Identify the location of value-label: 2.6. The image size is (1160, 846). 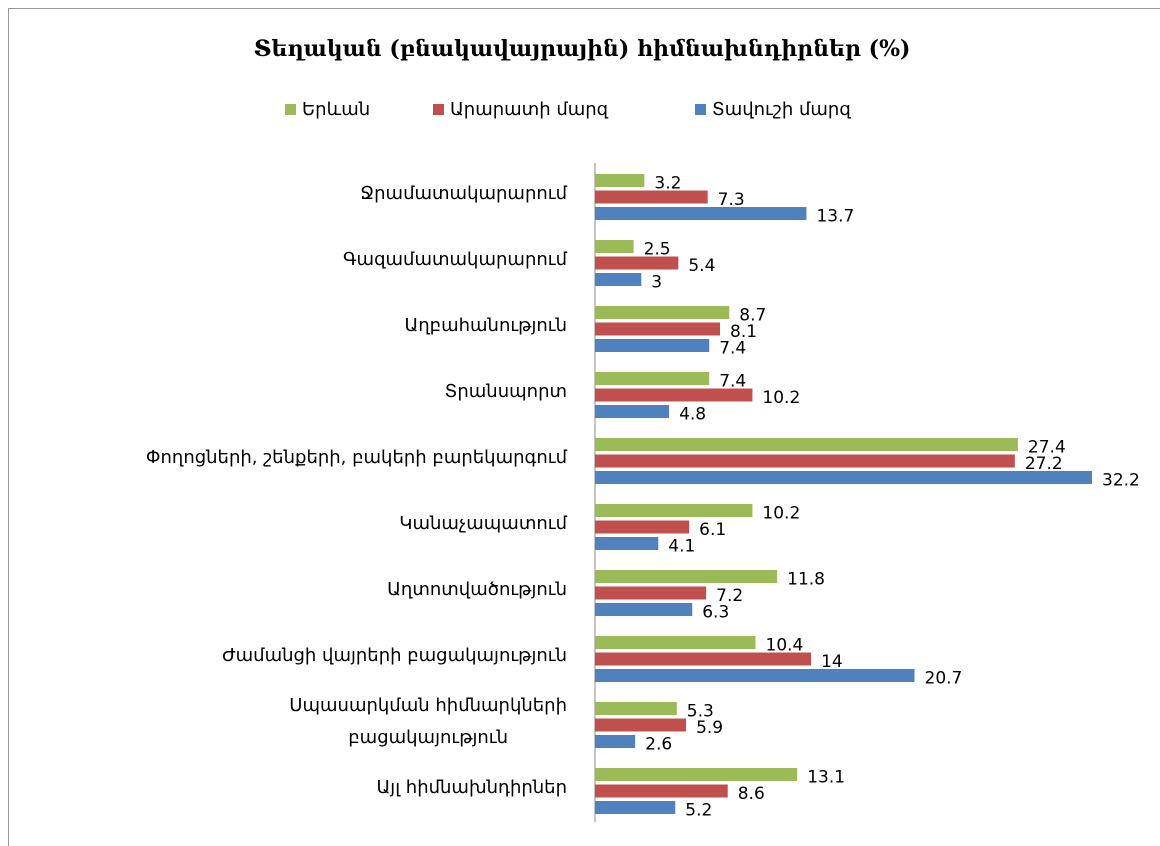
(658, 745).